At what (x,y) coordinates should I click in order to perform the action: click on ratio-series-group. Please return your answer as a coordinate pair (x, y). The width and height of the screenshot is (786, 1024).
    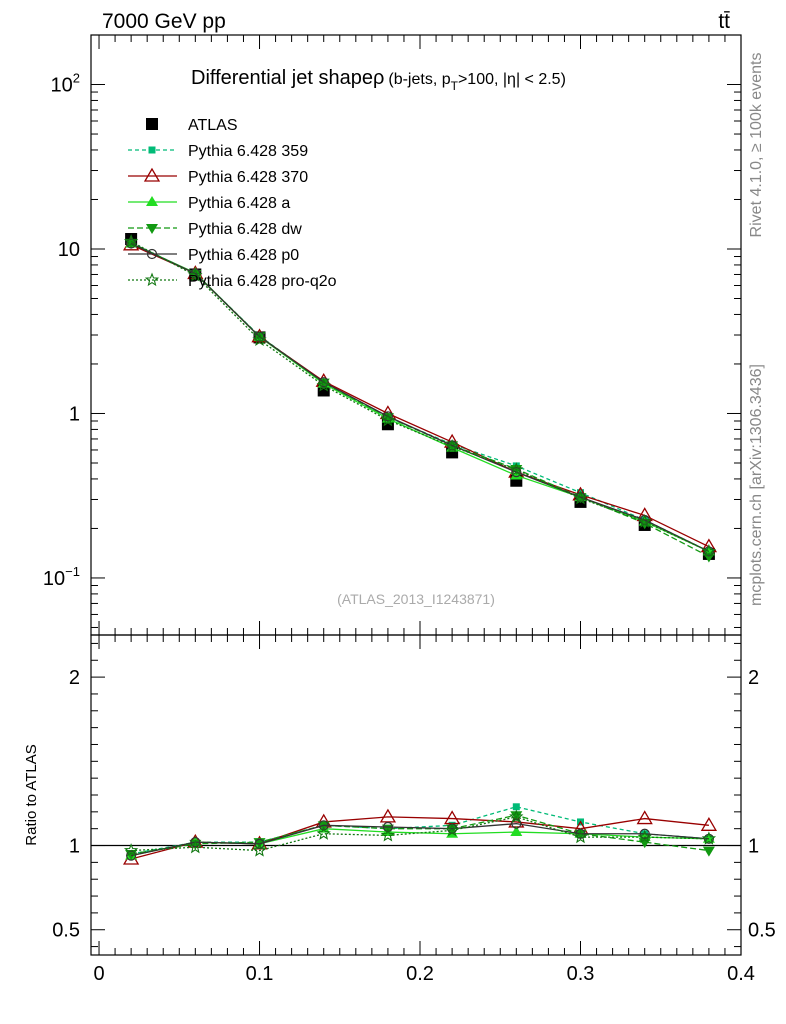
    Looking at the image, I should click on (420, 834).